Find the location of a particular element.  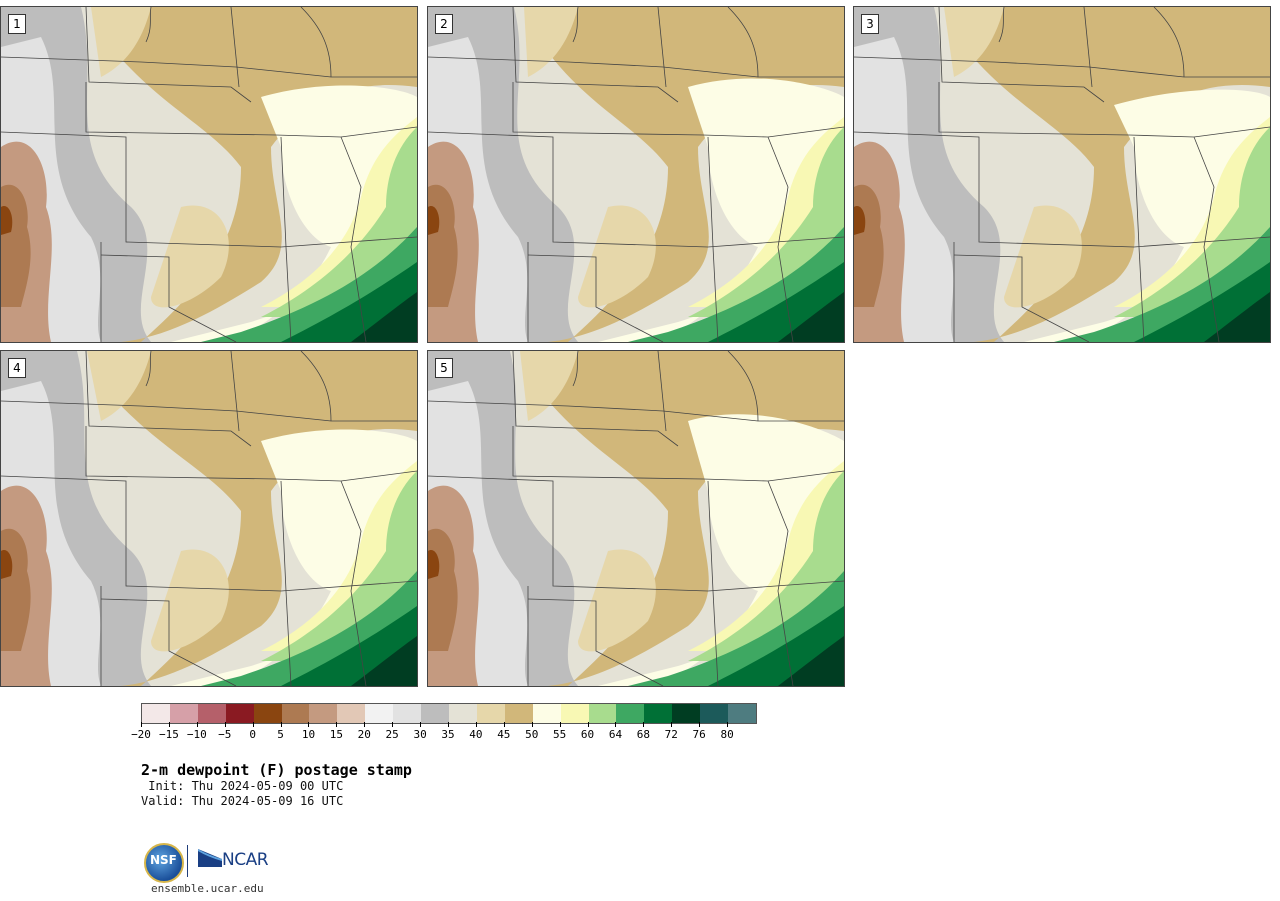

colorbar-tick-label: 15 is located at coordinates (336, 734).